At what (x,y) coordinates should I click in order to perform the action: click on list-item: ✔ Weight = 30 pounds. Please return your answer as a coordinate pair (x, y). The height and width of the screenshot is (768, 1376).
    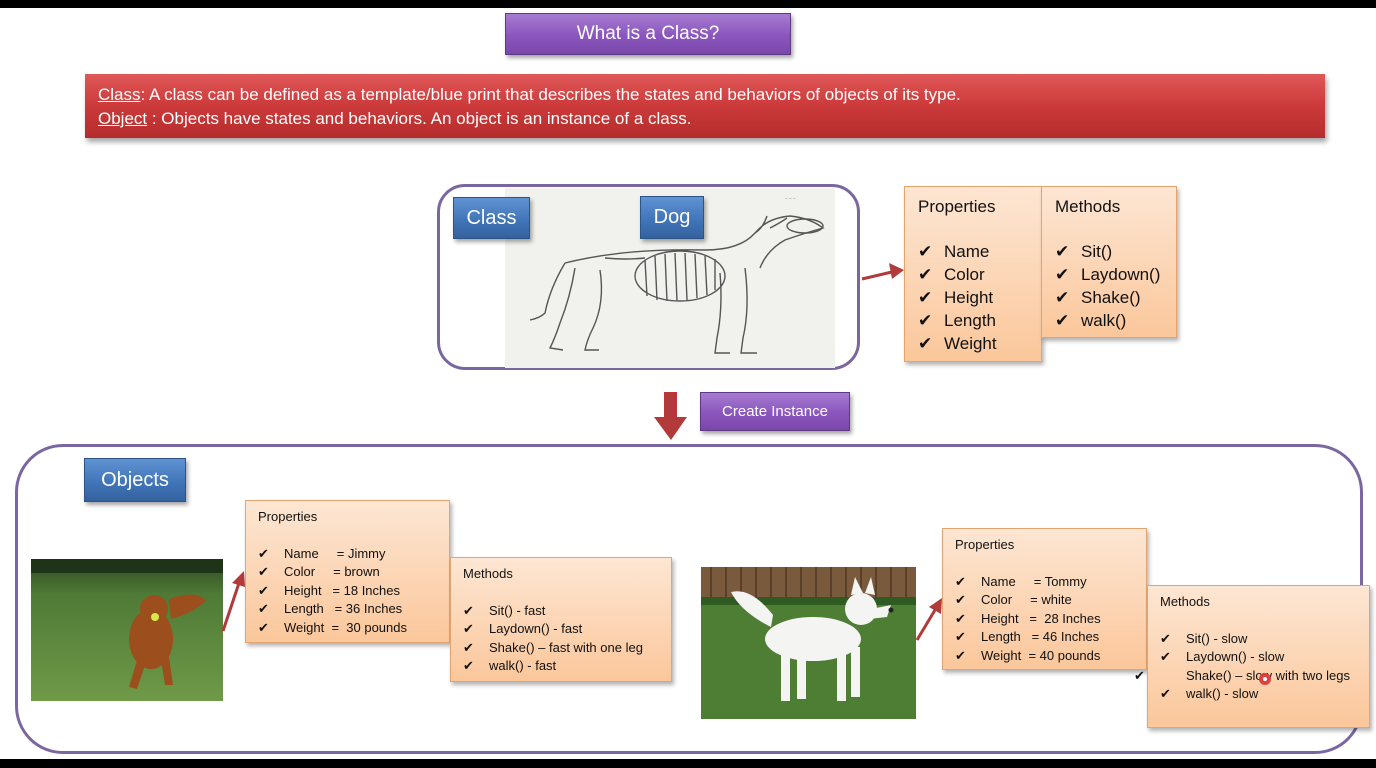
    Looking at the image, I should click on (347, 628).